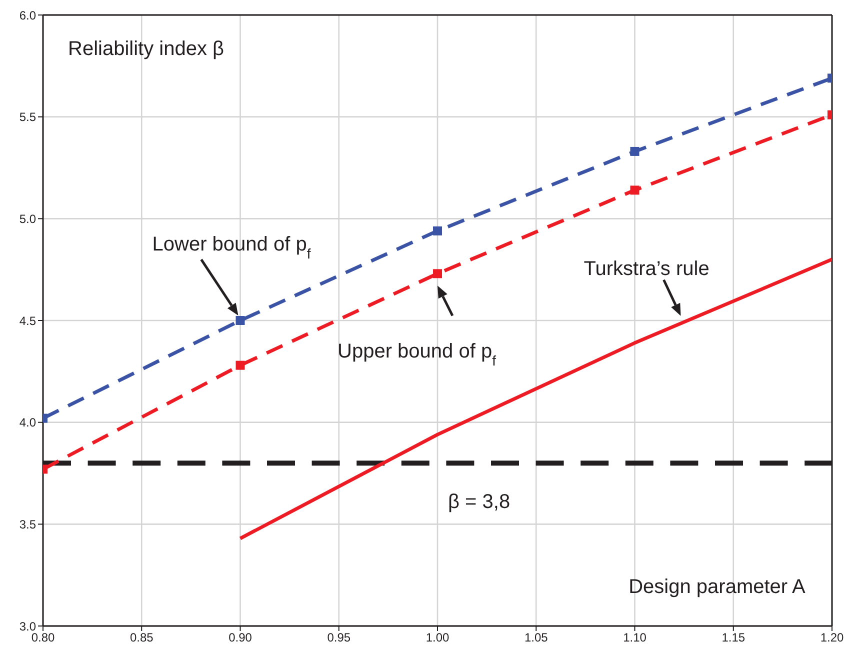  Describe the element at coordinates (734, 637) in the screenshot. I see `x-tick-label: 1.15` at that location.